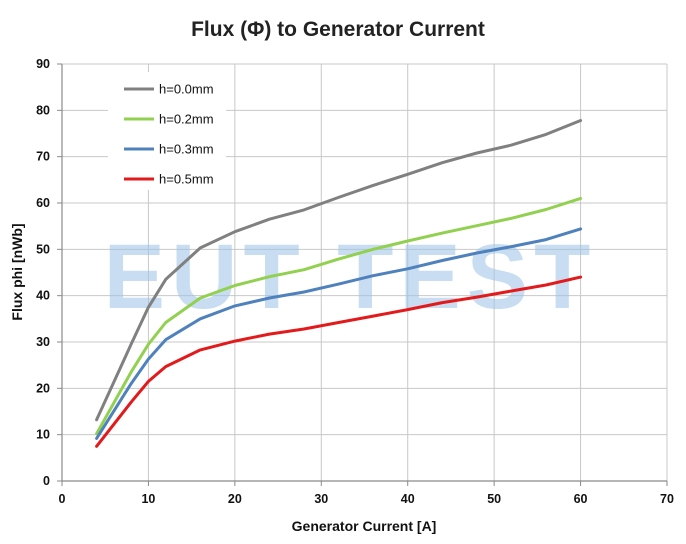  I want to click on y-tick-label: 80, so click(43, 110).